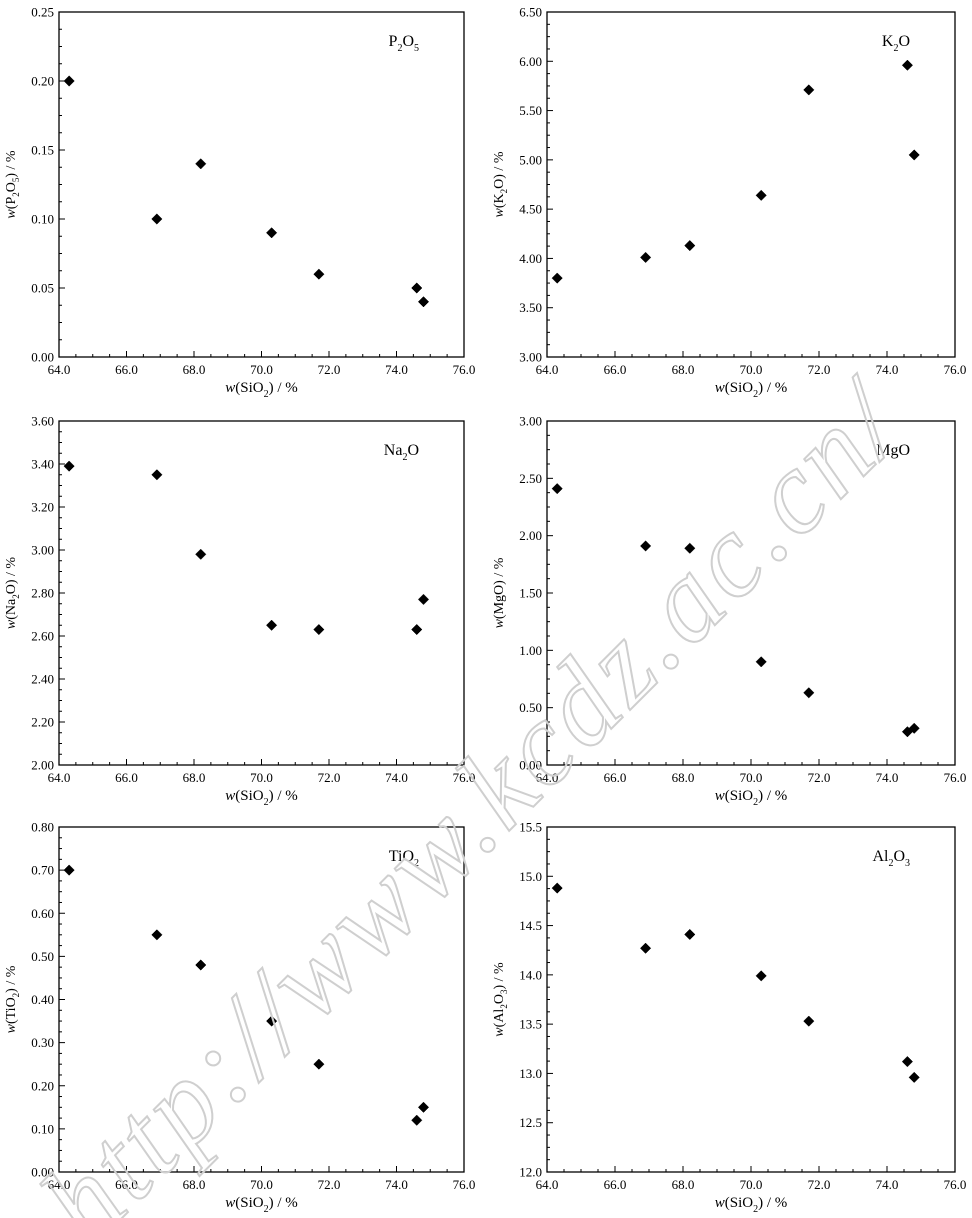 The width and height of the screenshot is (972, 1218). I want to click on y-axis-label-part-0: (Al, so click(499, 1018).